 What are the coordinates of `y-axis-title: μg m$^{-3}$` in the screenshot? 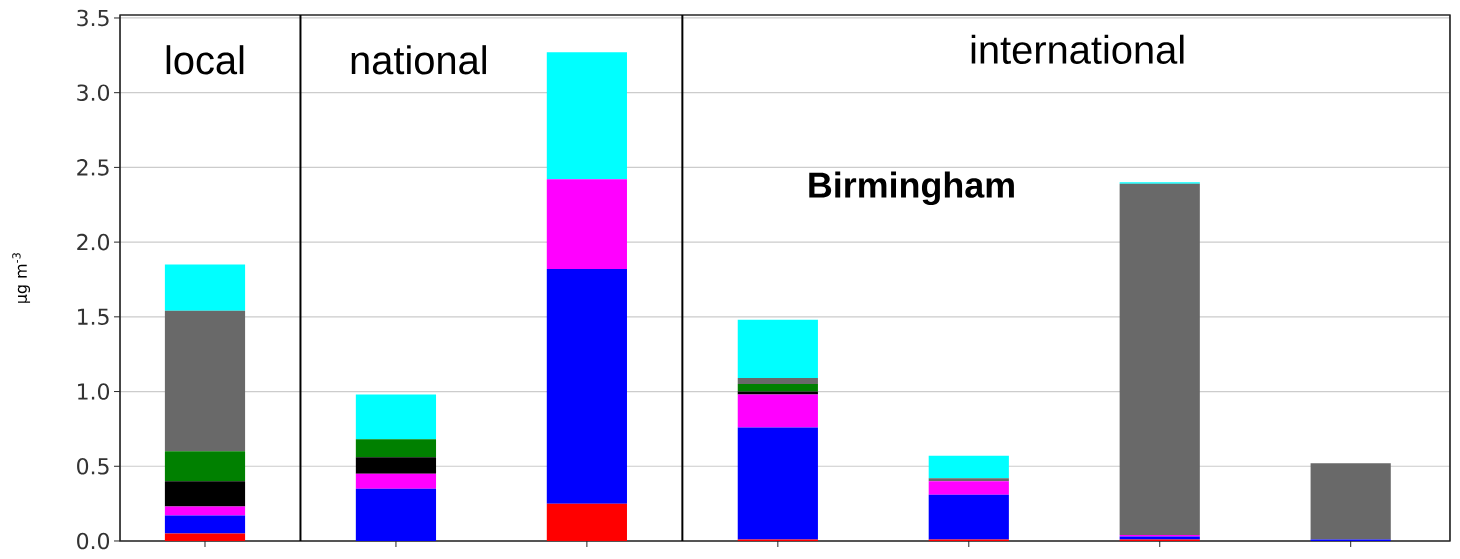 It's located at (21, 278).